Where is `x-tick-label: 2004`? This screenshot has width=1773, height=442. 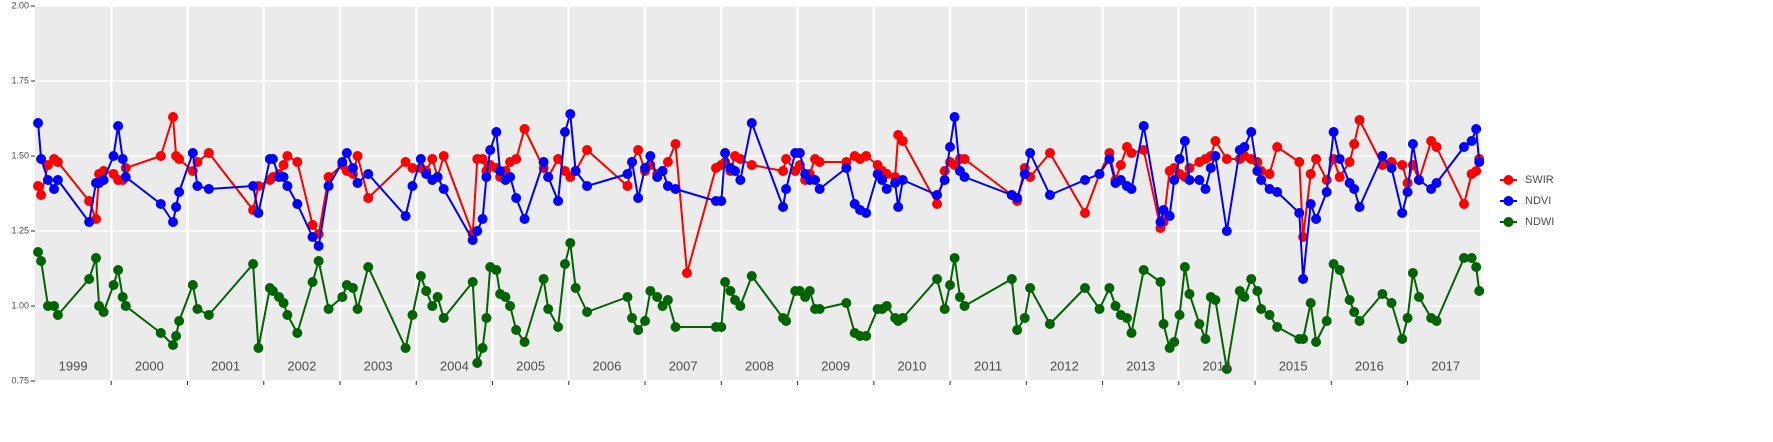 x-tick-label: 2004 is located at coordinates (454, 365).